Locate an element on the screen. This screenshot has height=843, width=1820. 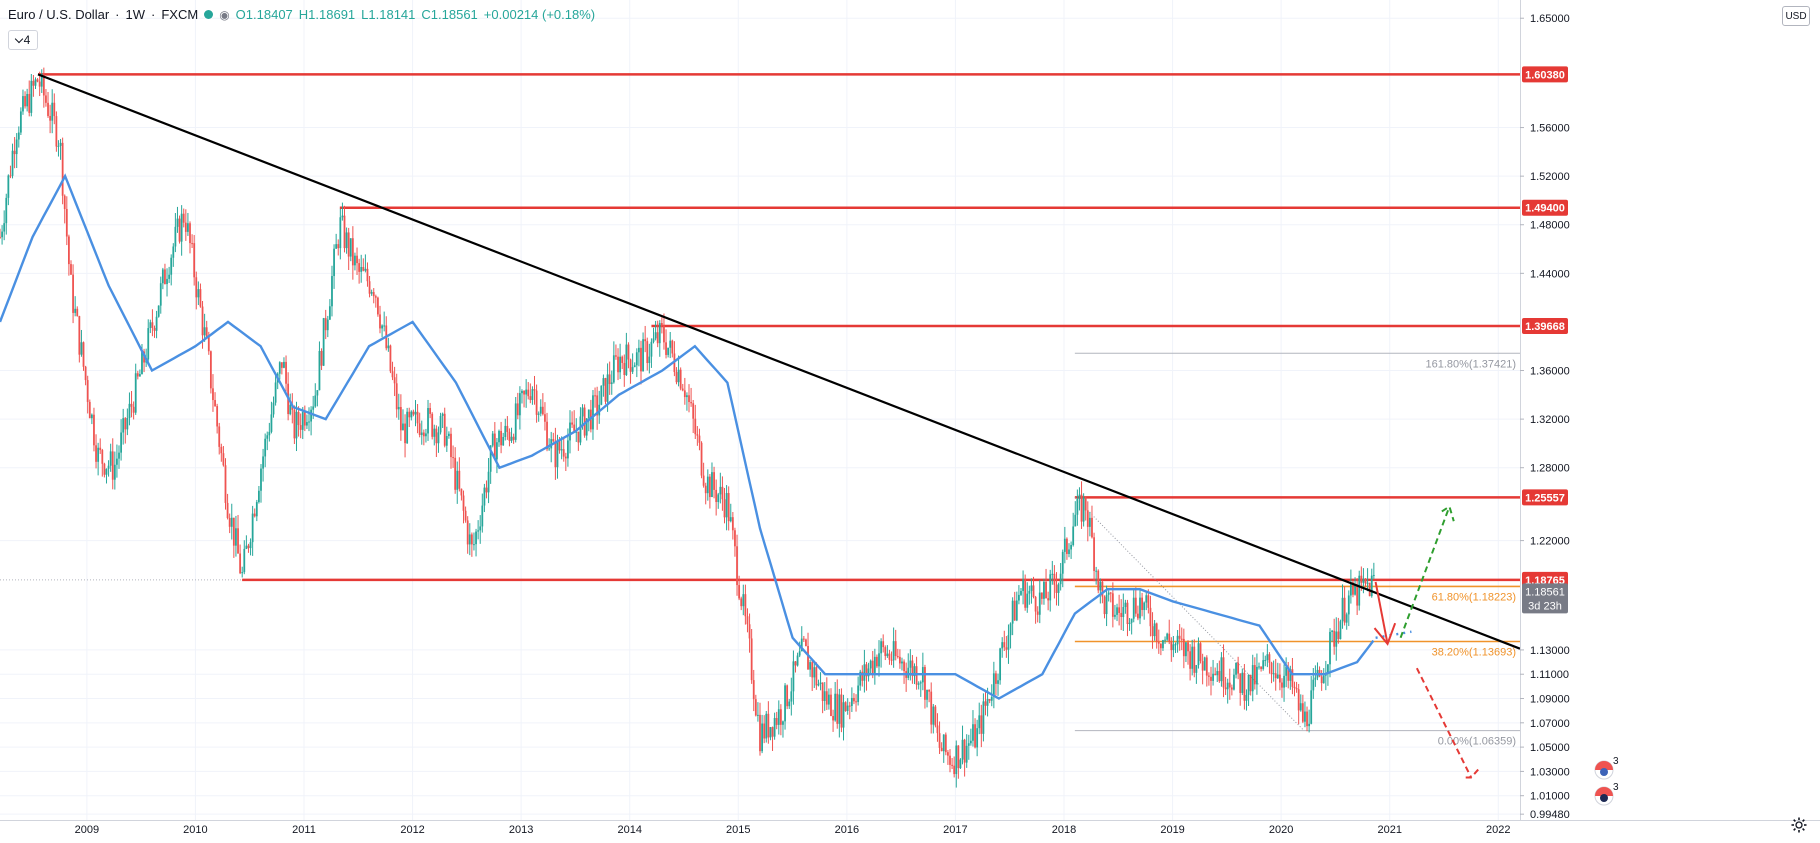
currency-button: USD is located at coordinates (1796, 16).